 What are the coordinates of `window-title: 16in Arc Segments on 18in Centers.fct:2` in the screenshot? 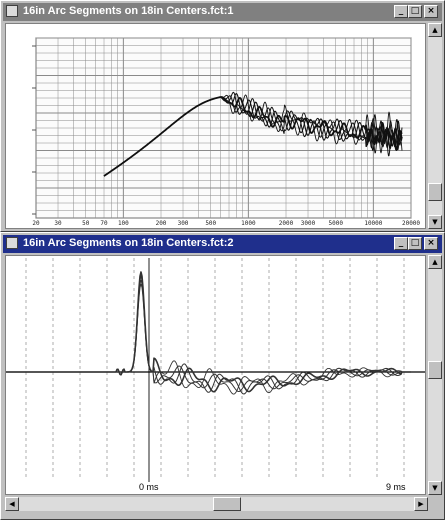 It's located at (128, 243).